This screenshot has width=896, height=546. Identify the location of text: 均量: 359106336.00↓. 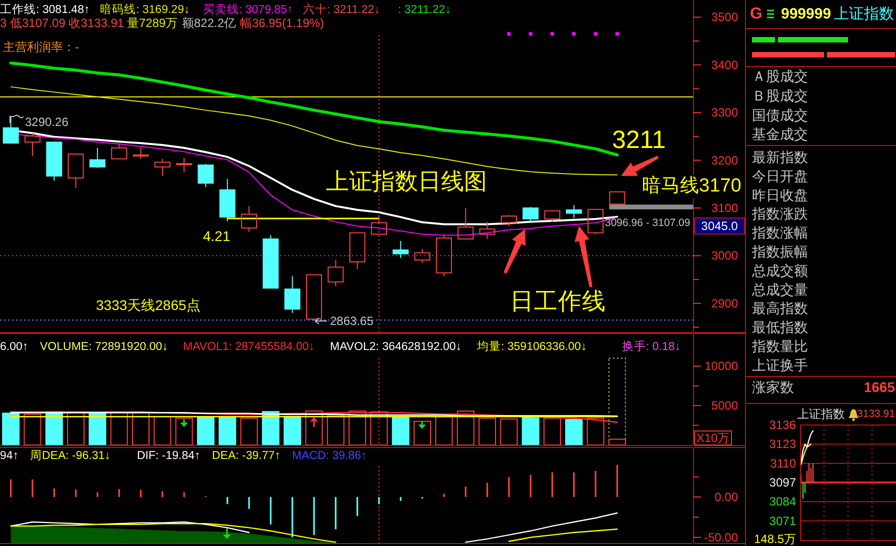
(531, 346).